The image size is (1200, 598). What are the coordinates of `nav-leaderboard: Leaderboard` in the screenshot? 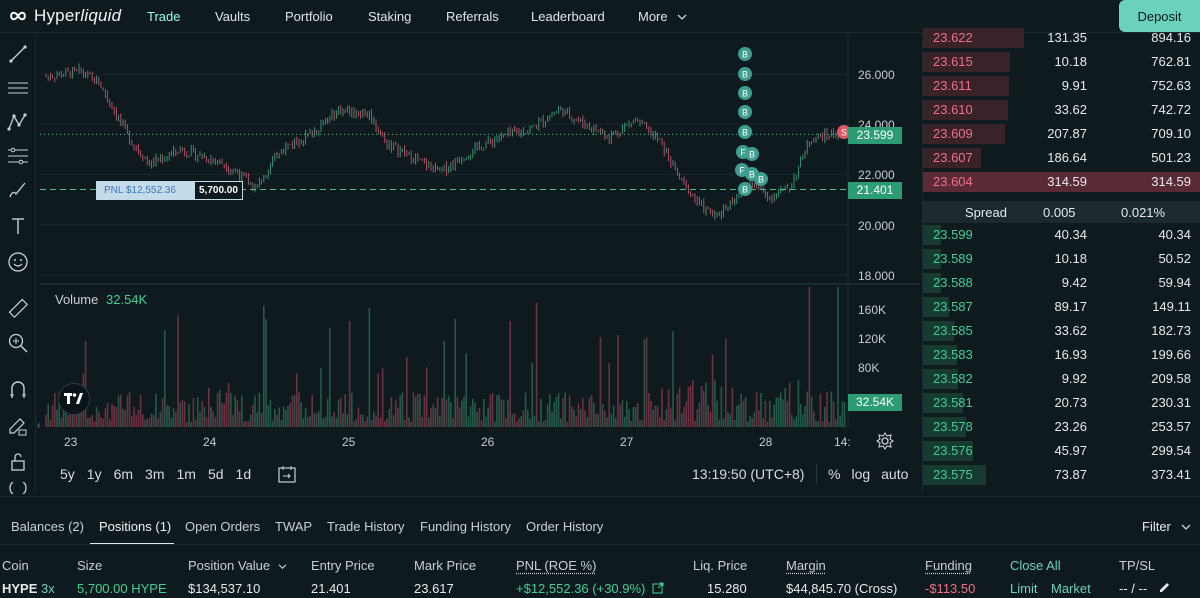 It's located at (568, 16).